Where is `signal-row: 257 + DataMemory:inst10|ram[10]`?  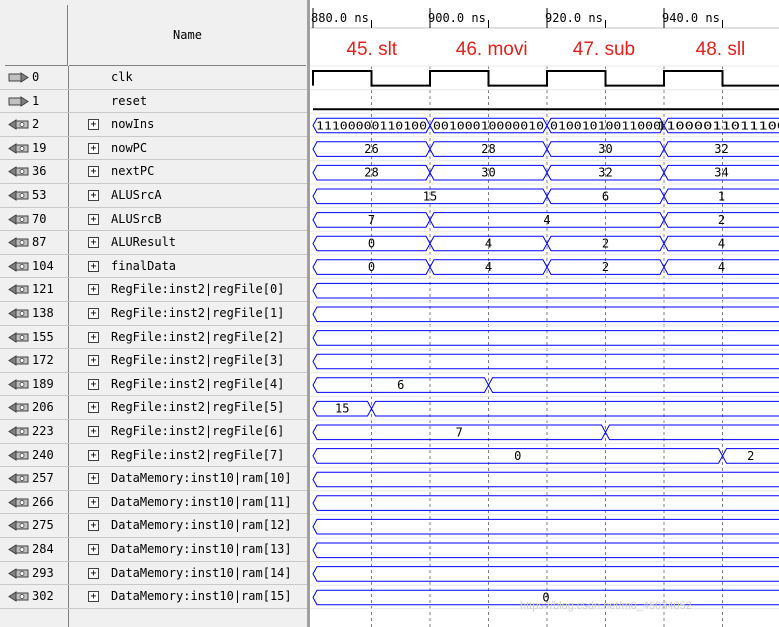 signal-row: 257 + DataMemory:inst10|ram[10] is located at coordinates (153, 479).